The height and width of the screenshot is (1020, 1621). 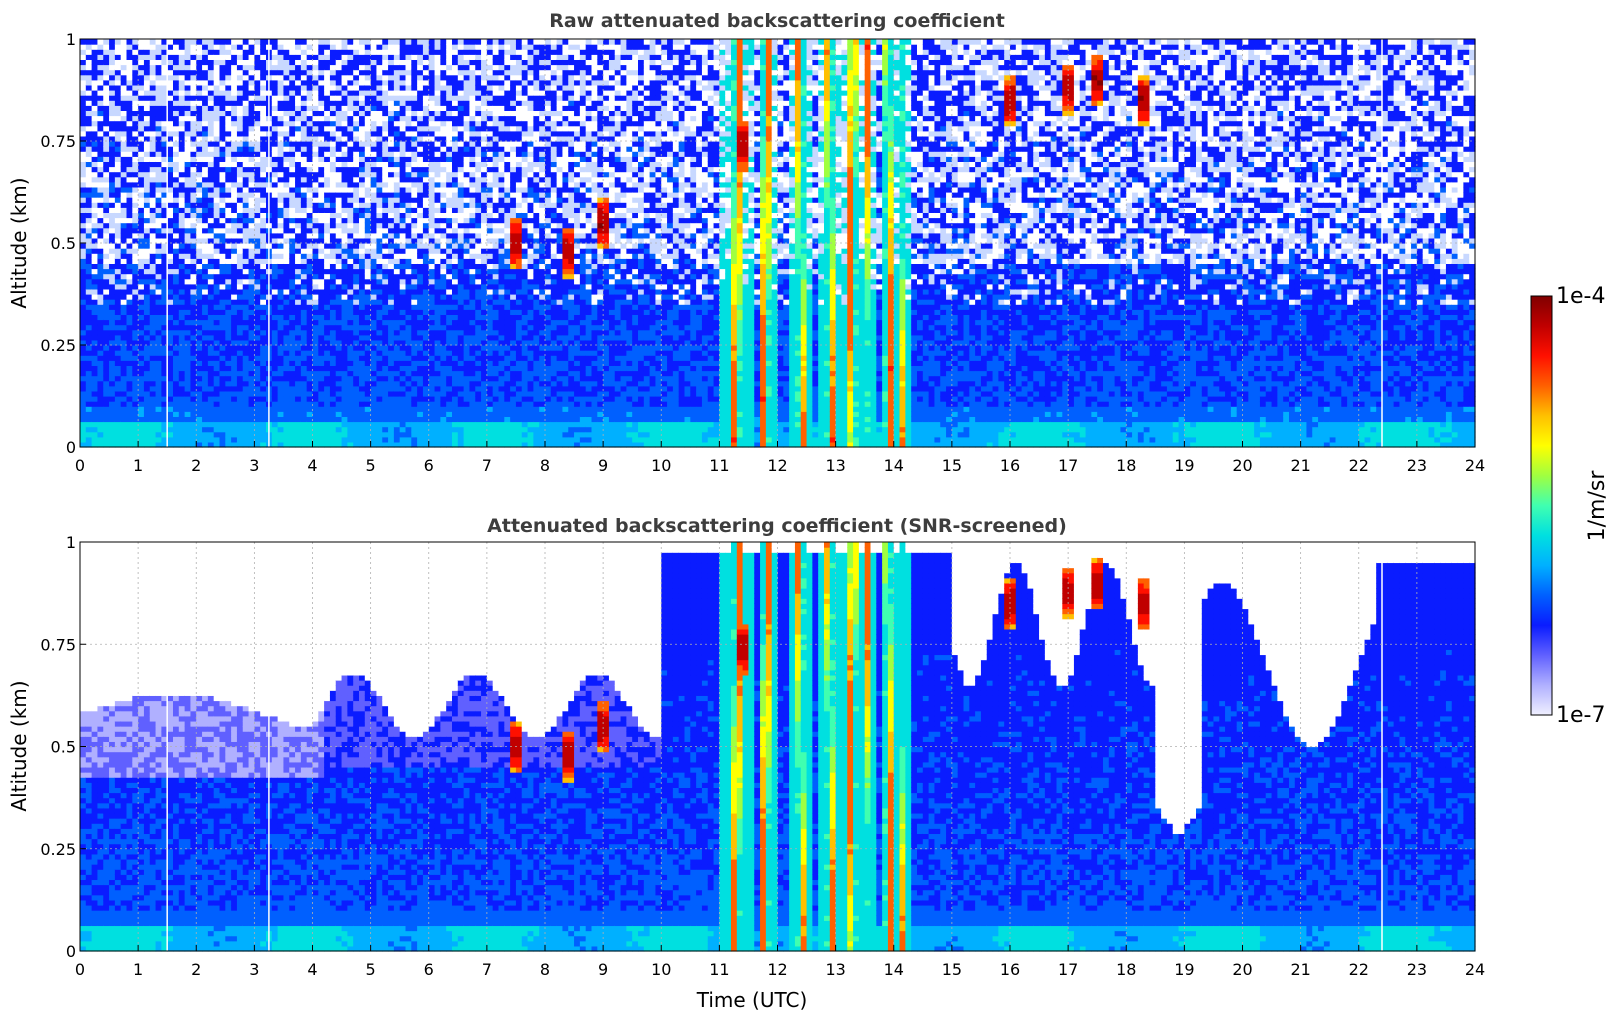 I want to click on panel-screened-xlabel: Time (UTC), so click(x=752, y=1000).